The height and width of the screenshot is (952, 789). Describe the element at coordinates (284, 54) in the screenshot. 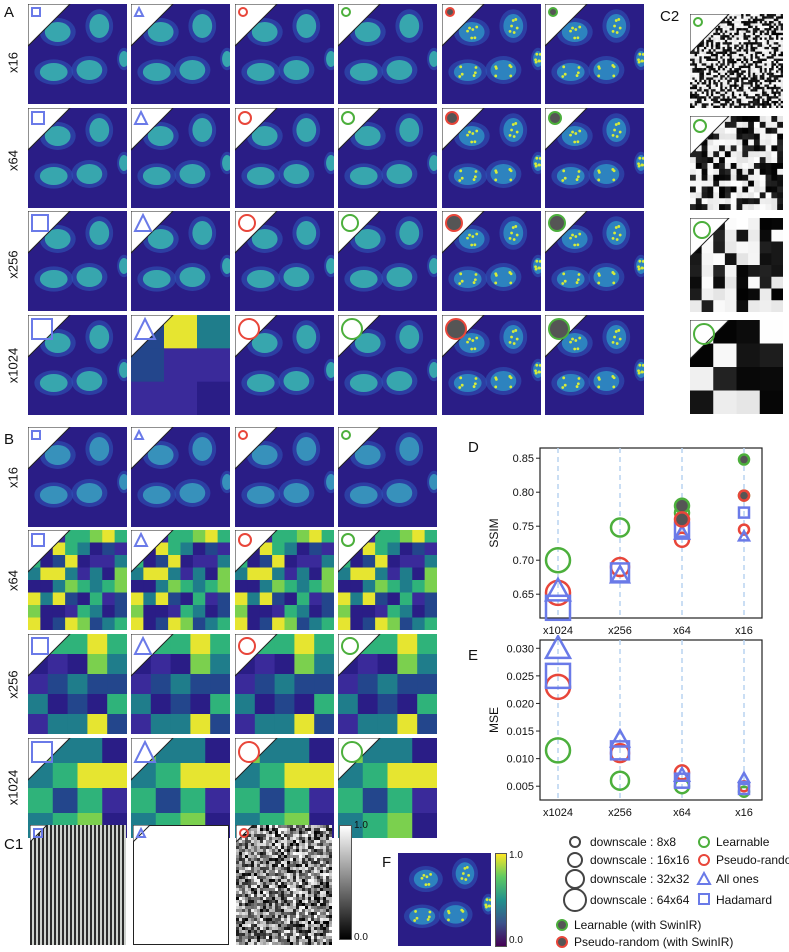

I see `a-tile-r1-c3` at that location.